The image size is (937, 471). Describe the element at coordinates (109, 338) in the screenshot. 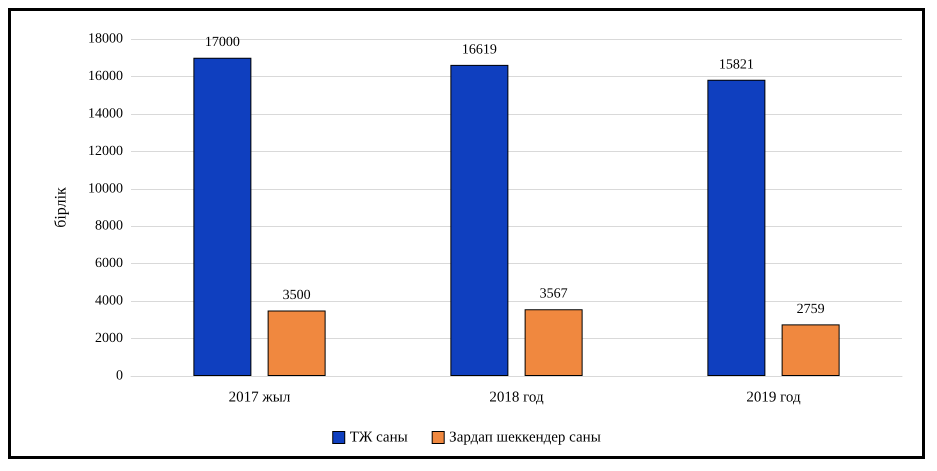

I see `y-tick-label: 2000` at that location.